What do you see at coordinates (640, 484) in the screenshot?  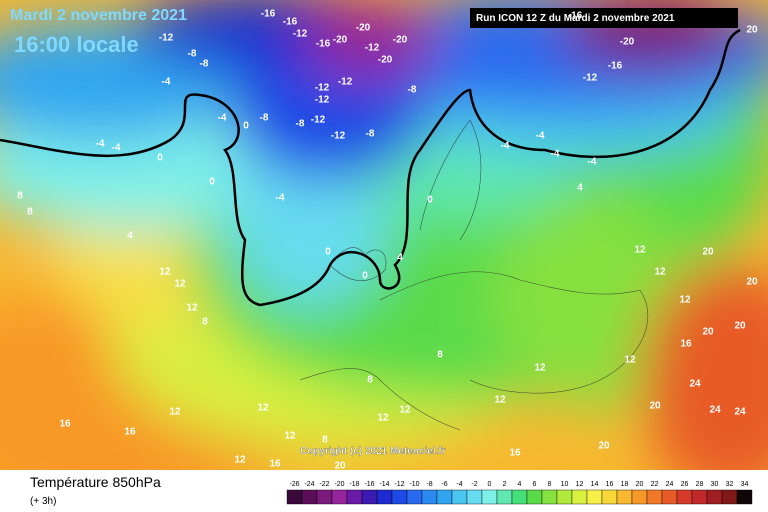 I see `scale-label: 20` at bounding box center [640, 484].